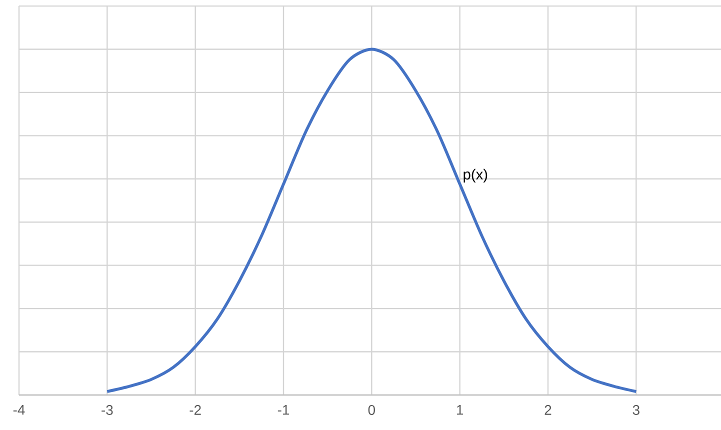  I want to click on x-tick-label: -1, so click(284, 410).